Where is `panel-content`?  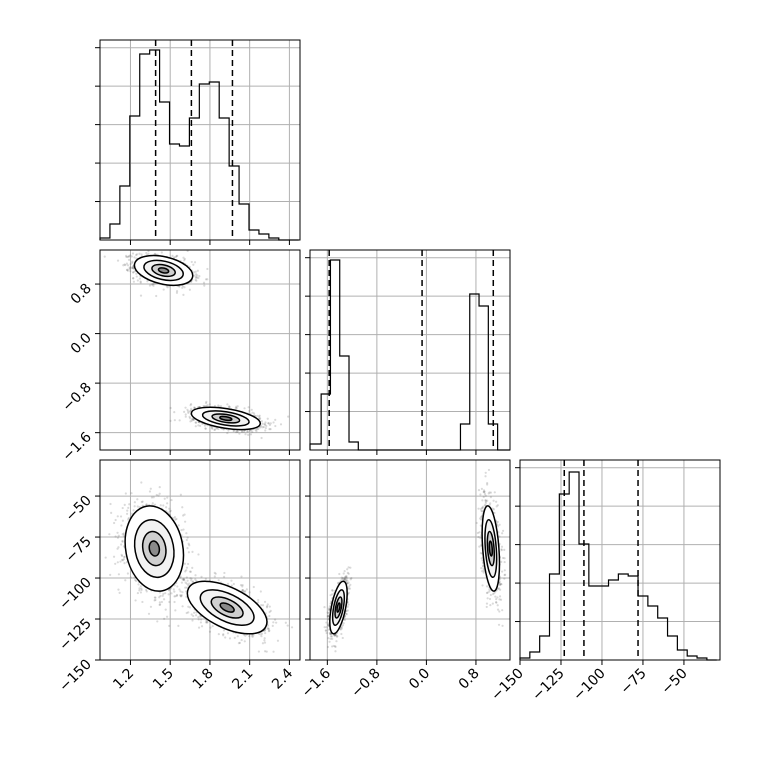
panel-content is located at coordinates (196, 345).